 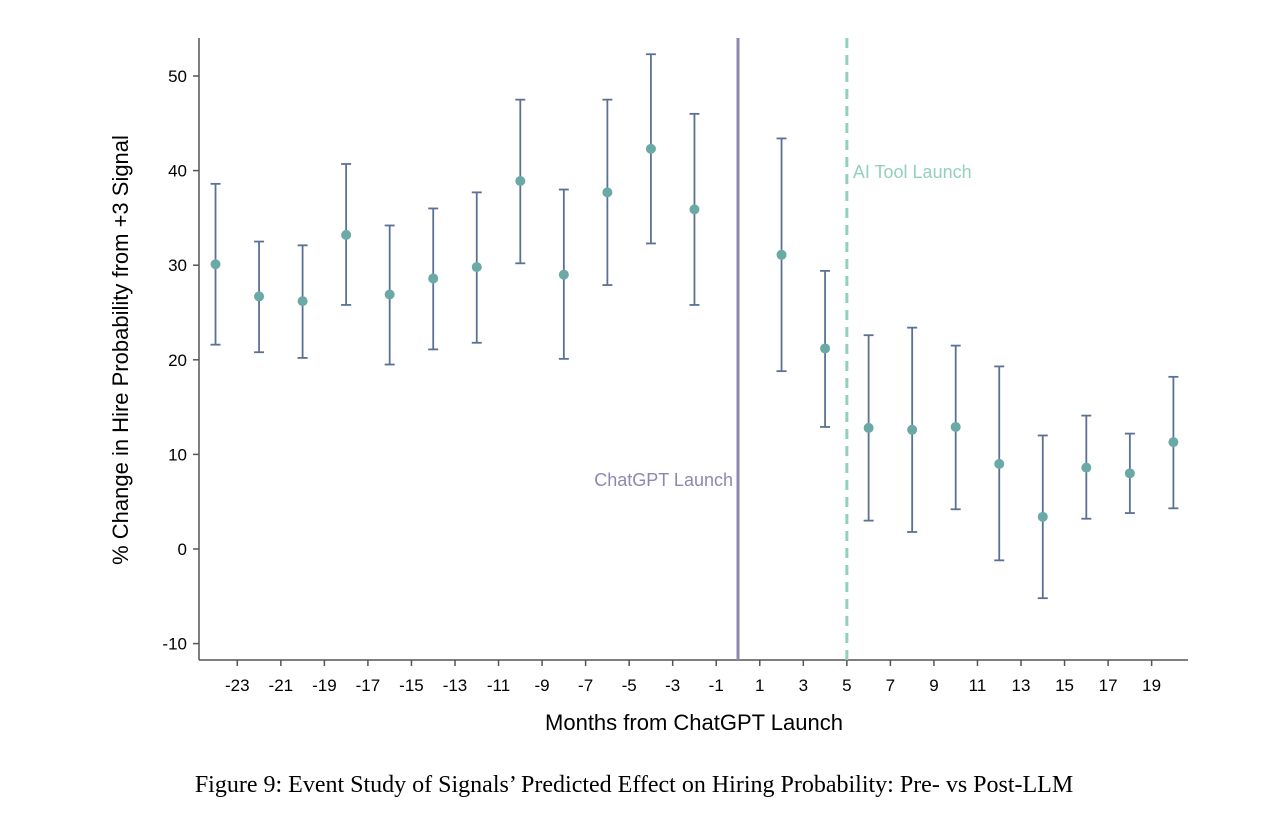 What do you see at coordinates (281, 685) in the screenshot?
I see `x-tick-label: -21` at bounding box center [281, 685].